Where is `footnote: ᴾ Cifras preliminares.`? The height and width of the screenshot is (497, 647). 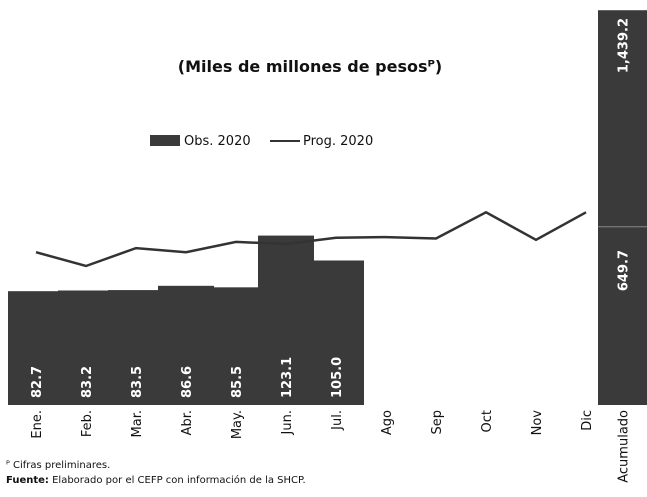
footnote: ᴾ Cifras preliminares. is located at coordinates (58, 465).